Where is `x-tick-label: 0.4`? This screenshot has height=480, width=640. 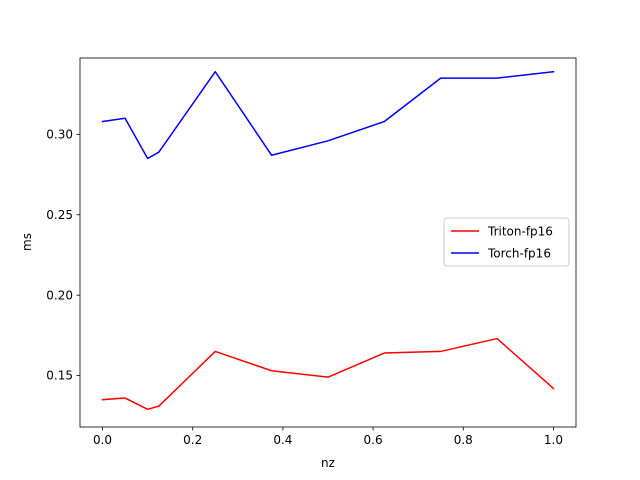
x-tick-label: 0.4 is located at coordinates (282, 440).